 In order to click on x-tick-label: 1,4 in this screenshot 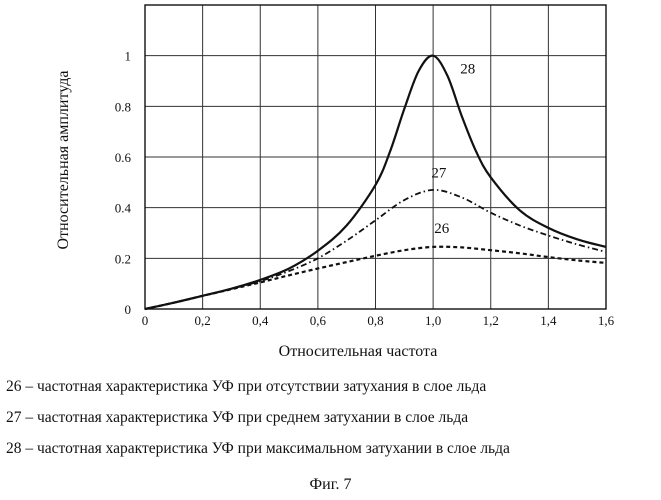, I will do `click(548, 320)`.